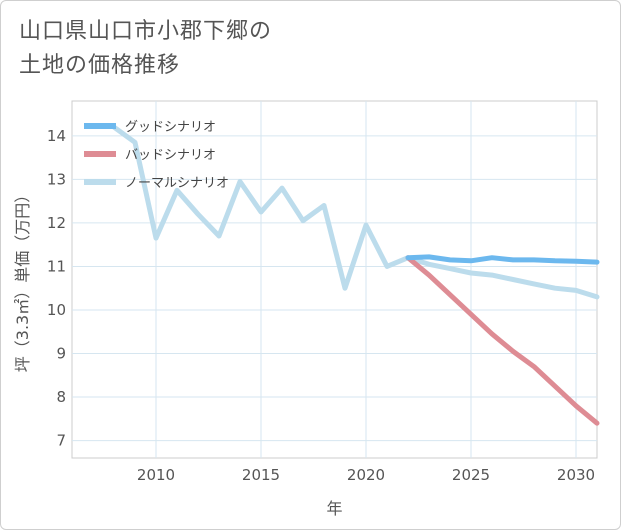 This screenshot has width=621, height=530. I want to click on chart-title-line-1: 山口県山口市小郡下郷の, so click(146, 31).